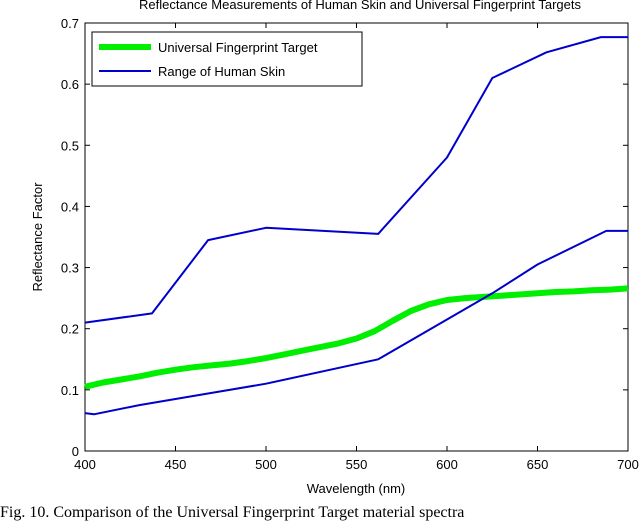 The width and height of the screenshot is (640, 527). What do you see at coordinates (70, 206) in the screenshot?
I see `y-tick-label: 0.4` at bounding box center [70, 206].